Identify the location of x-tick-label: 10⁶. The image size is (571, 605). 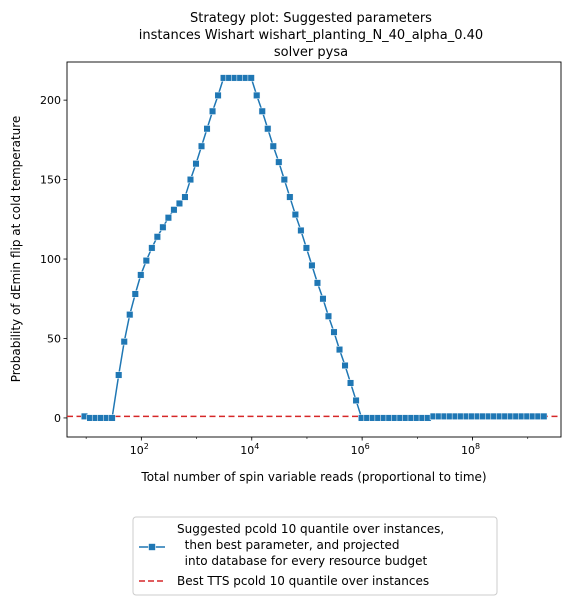
(360, 449).